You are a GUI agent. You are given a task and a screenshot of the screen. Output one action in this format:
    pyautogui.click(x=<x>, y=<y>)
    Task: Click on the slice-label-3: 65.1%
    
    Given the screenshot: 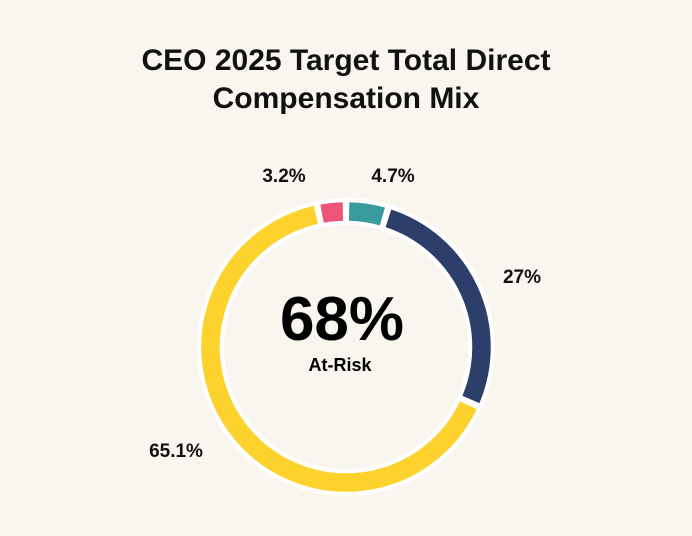 What is the action you would take?
    pyautogui.click(x=176, y=451)
    